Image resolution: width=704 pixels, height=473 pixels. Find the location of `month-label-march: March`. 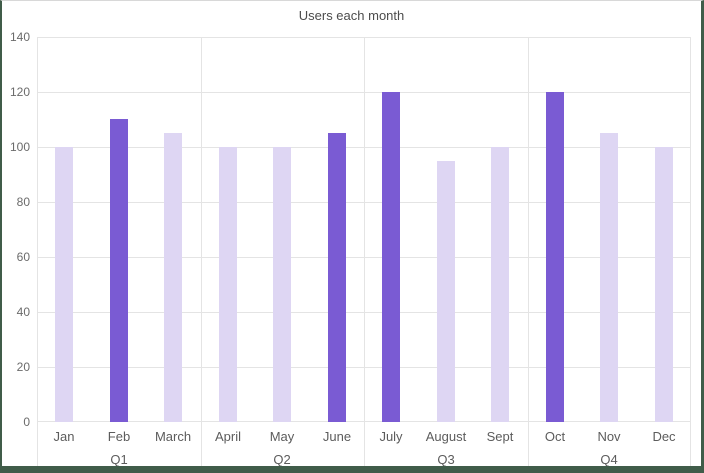

month-label-march: March is located at coordinates (173, 436).